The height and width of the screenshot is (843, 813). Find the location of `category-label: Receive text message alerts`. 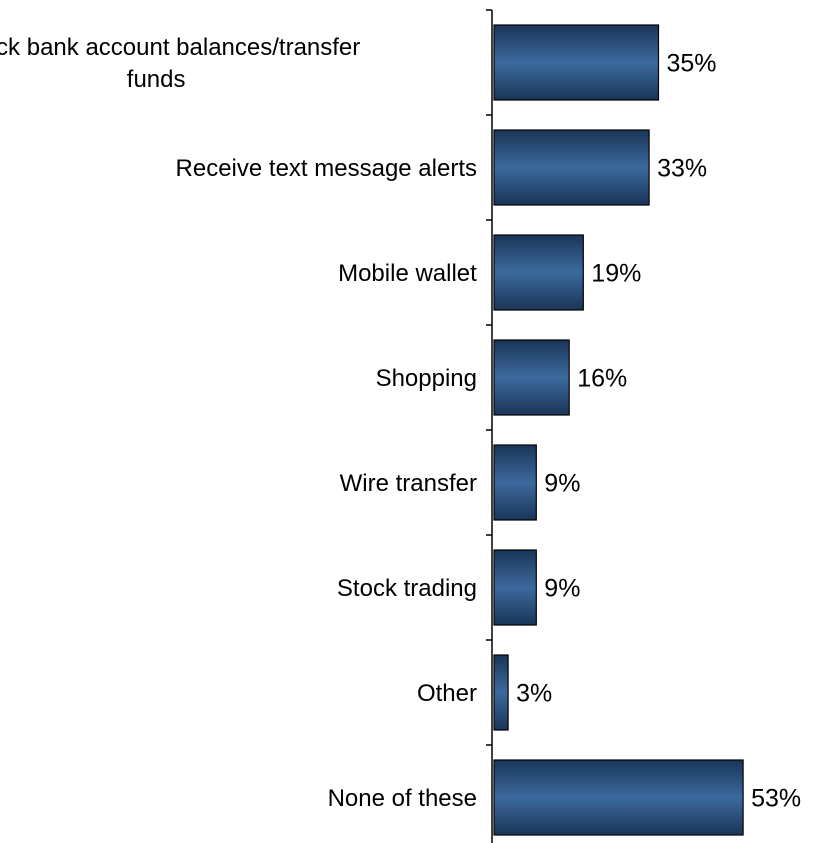

category-label: Receive text message alerts is located at coordinates (326, 168).